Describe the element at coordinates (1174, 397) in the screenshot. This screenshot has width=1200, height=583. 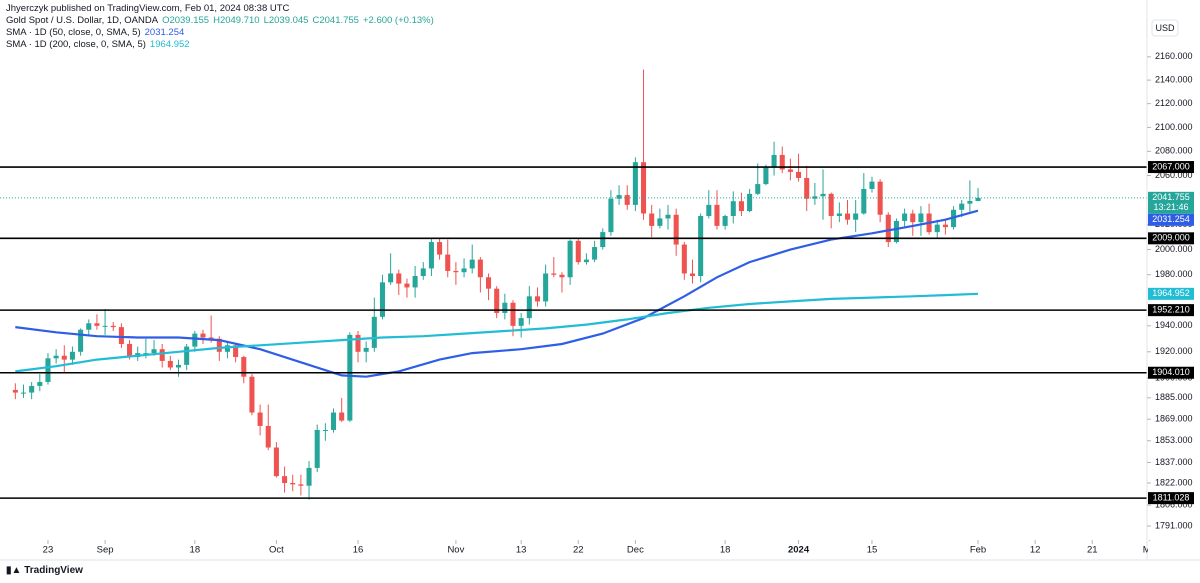
I see `y-tick-label: 1885.000` at that location.